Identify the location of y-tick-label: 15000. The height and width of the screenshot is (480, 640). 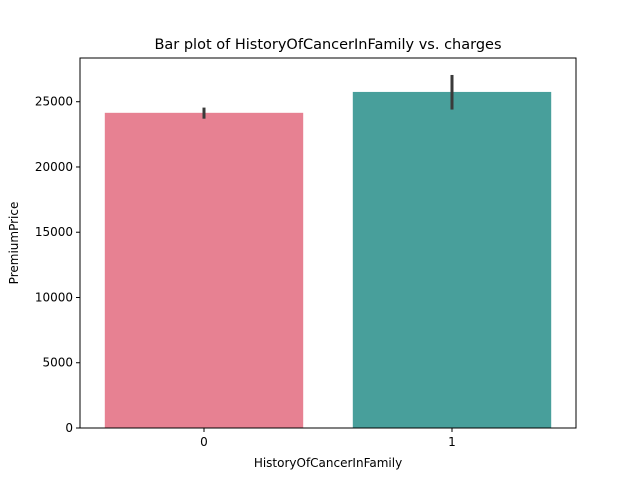
(54, 232).